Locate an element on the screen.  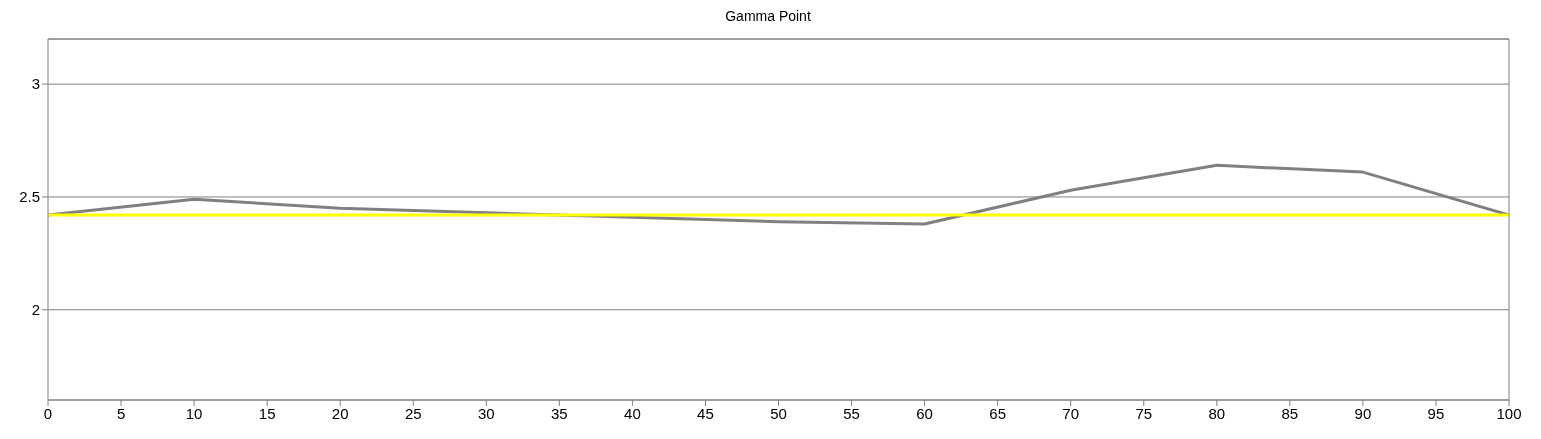
x-tick-label: 70 is located at coordinates (1071, 413).